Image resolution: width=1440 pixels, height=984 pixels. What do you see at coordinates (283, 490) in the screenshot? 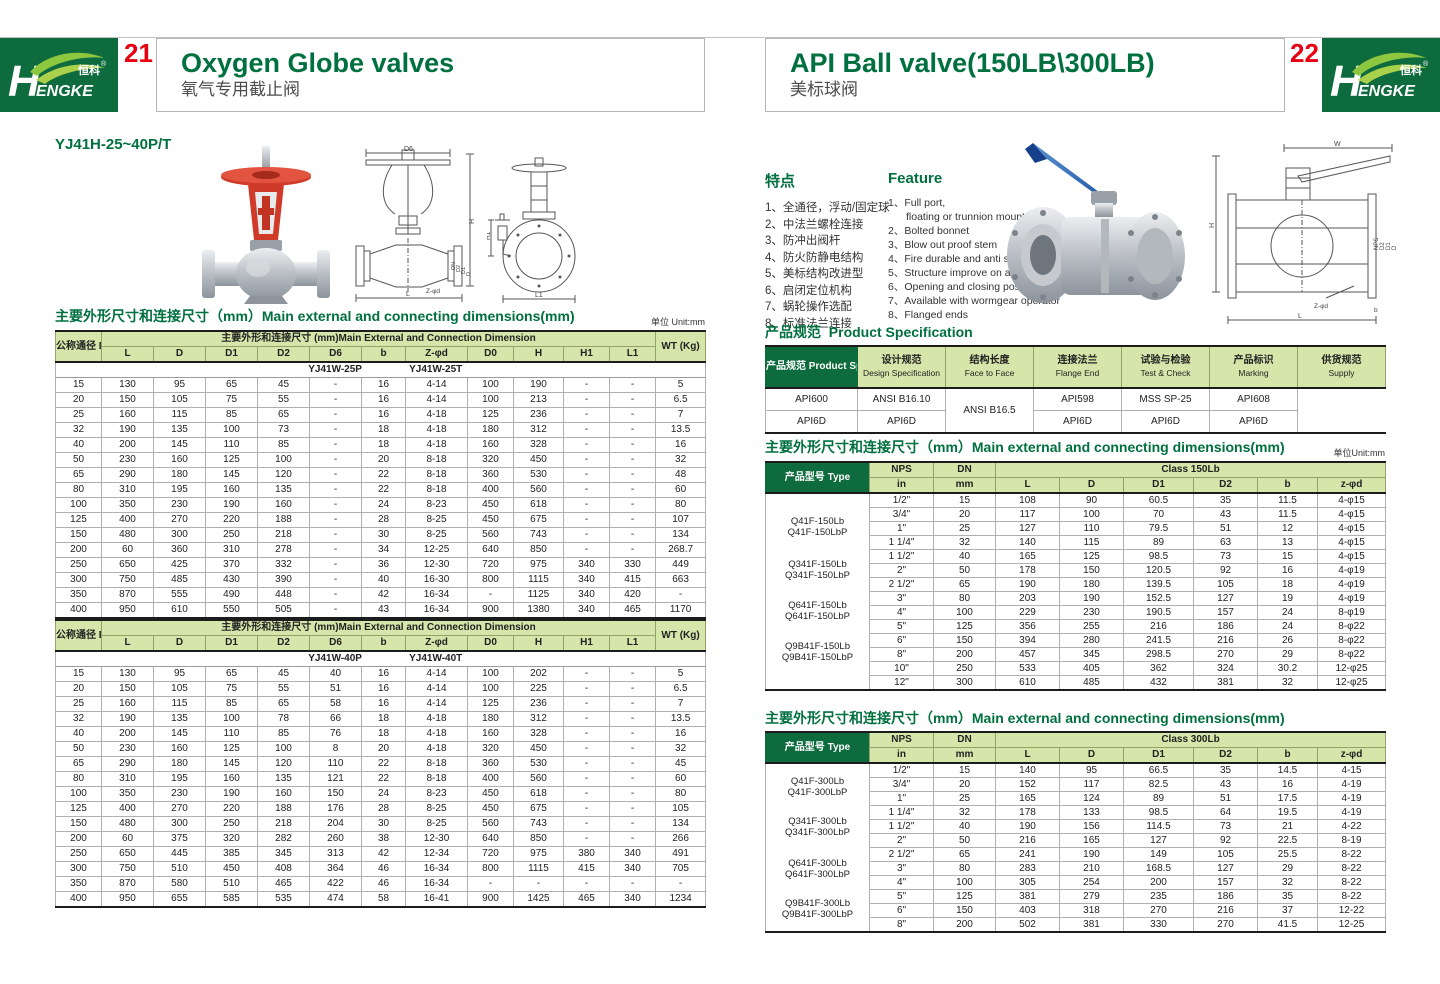
I see `cell: 135` at bounding box center [283, 490].